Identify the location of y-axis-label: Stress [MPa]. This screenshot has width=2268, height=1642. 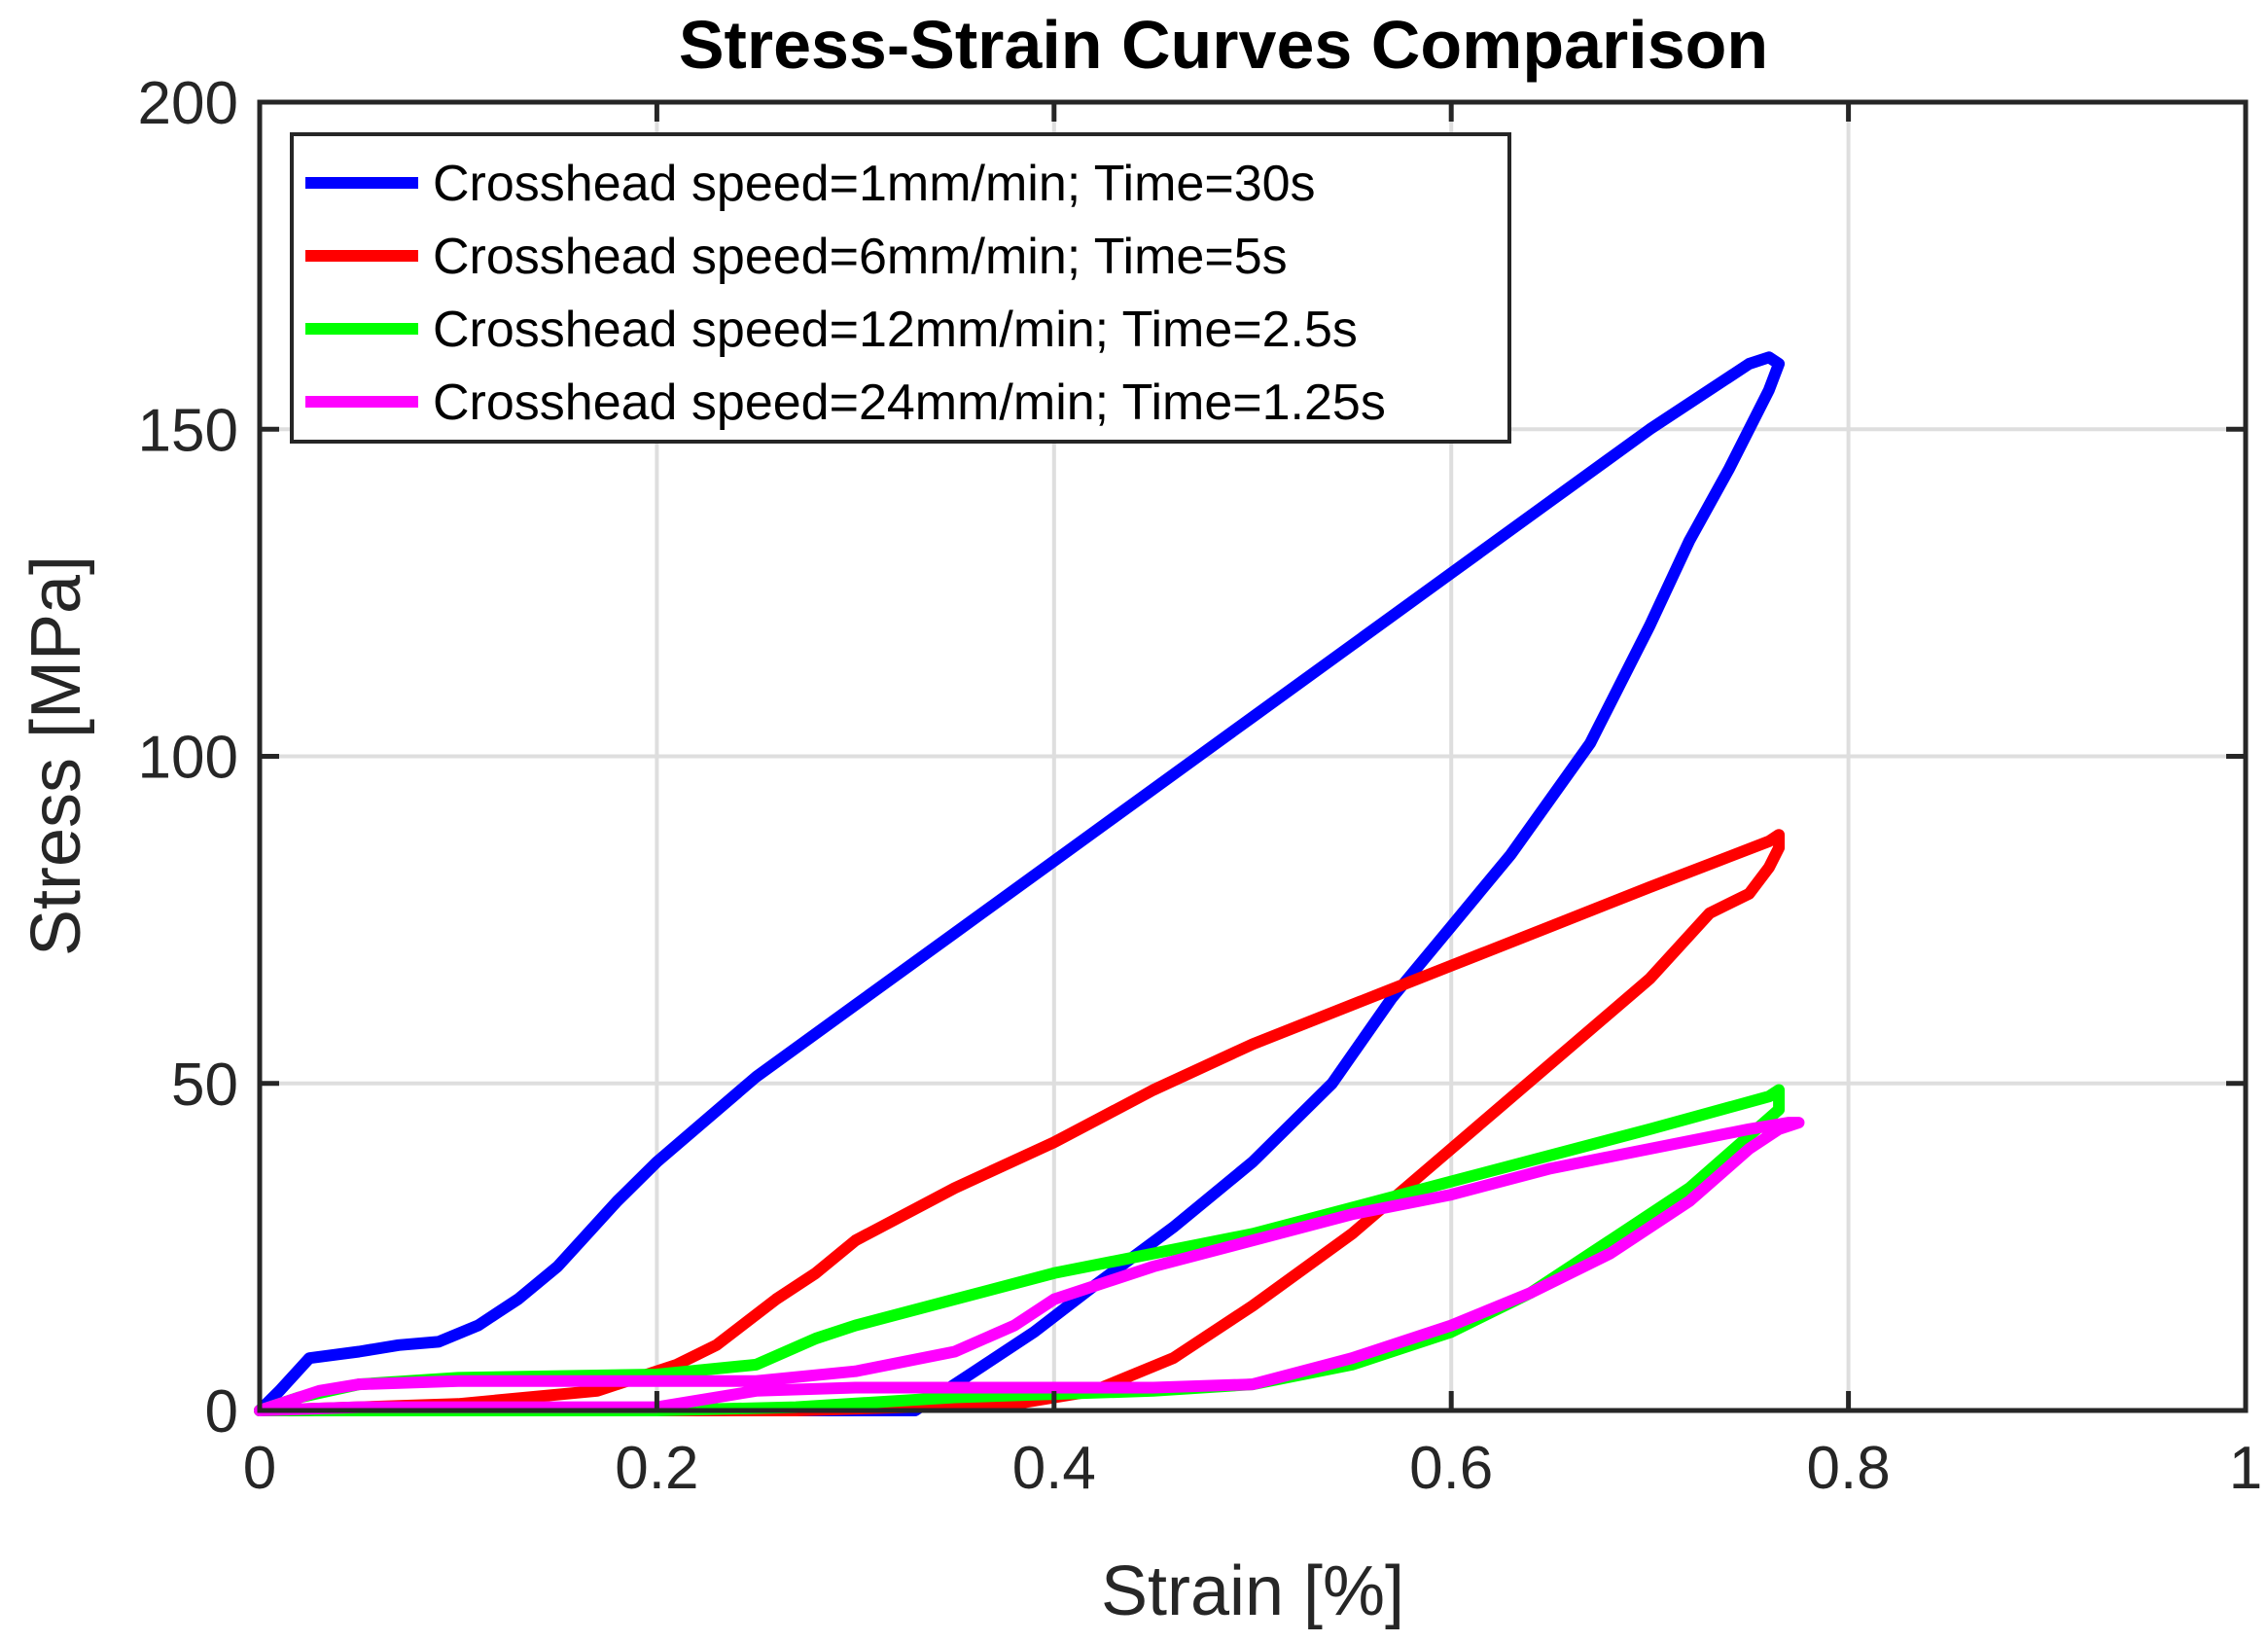
(56, 755).